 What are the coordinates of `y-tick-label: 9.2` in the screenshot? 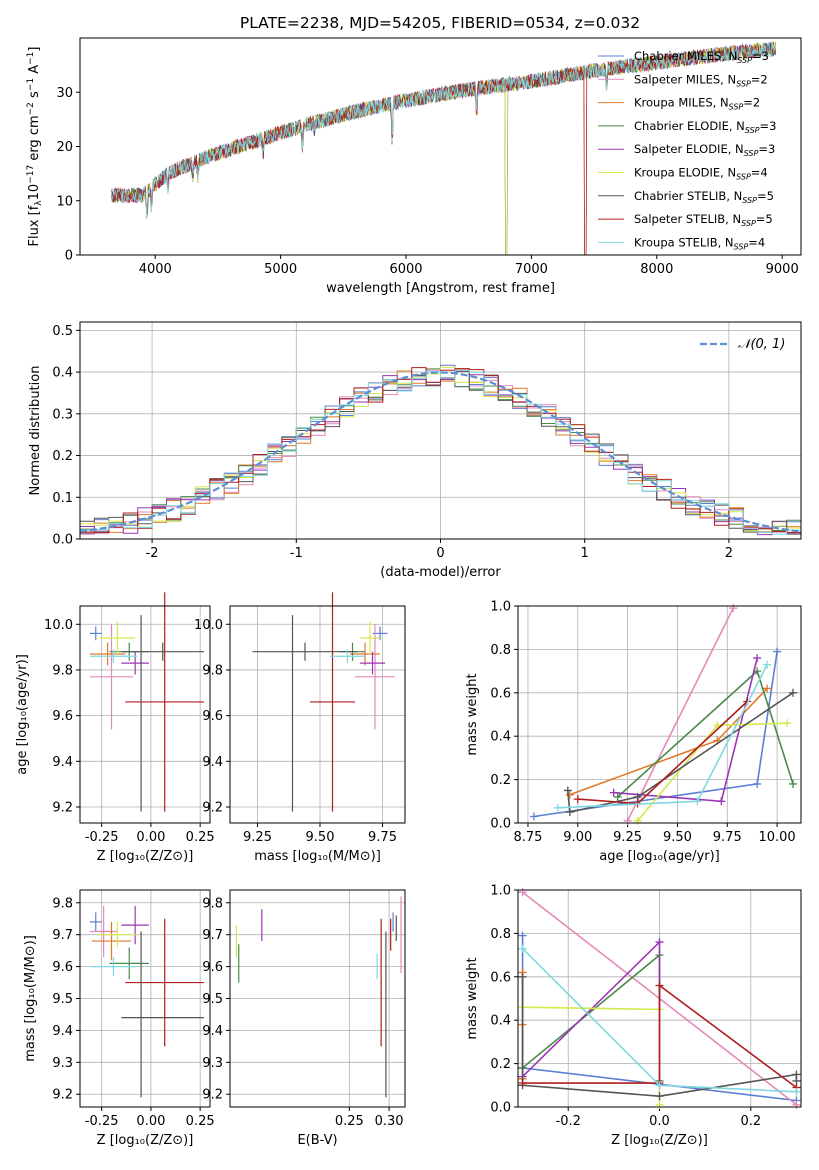 It's located at (62, 1095).